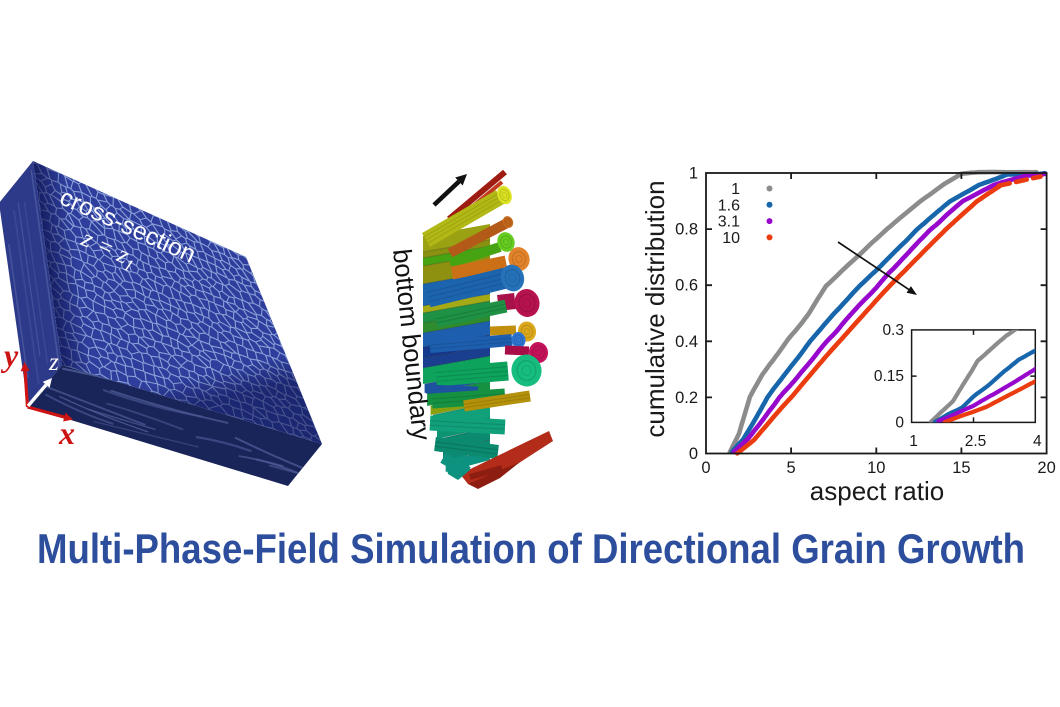  Describe the element at coordinates (655, 308) in the screenshot. I see `svg-text: cumulative distribution` at that location.